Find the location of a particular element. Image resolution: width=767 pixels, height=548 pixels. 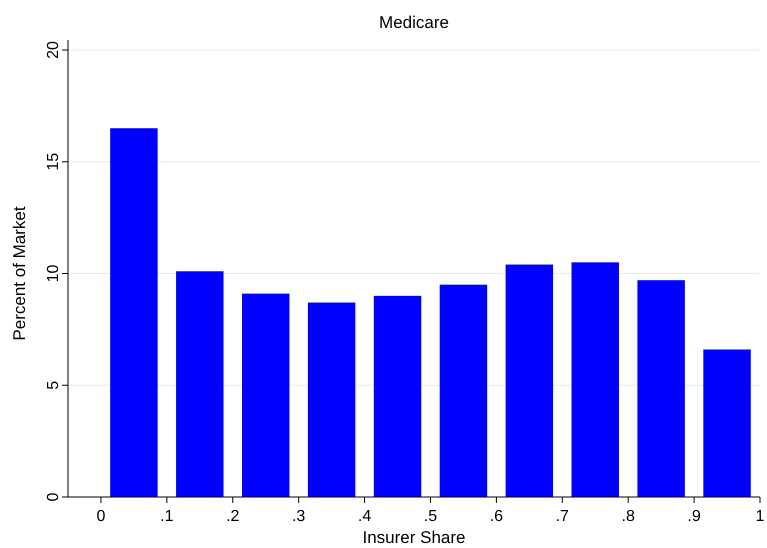

x-tick-label: .3 is located at coordinates (299, 516).